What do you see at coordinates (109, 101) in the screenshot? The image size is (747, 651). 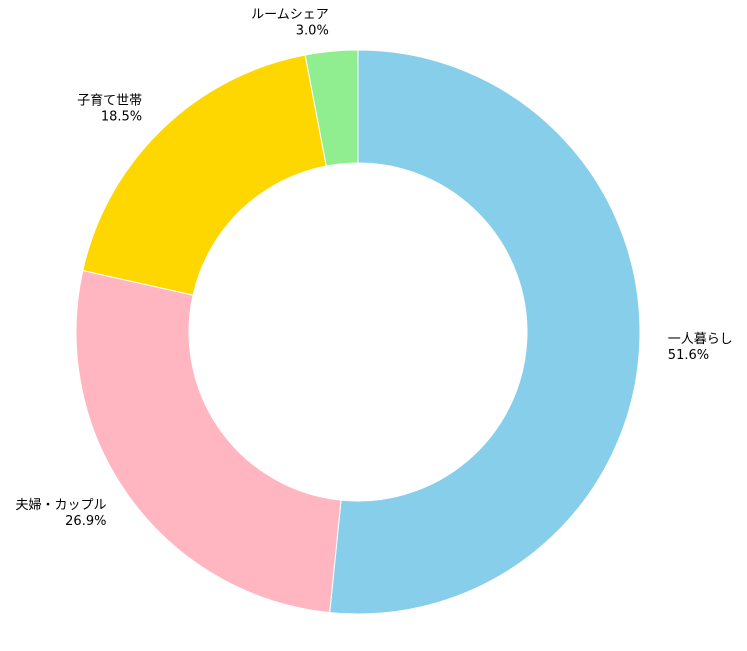 I see `slice-label: 子育て世帯` at bounding box center [109, 101].